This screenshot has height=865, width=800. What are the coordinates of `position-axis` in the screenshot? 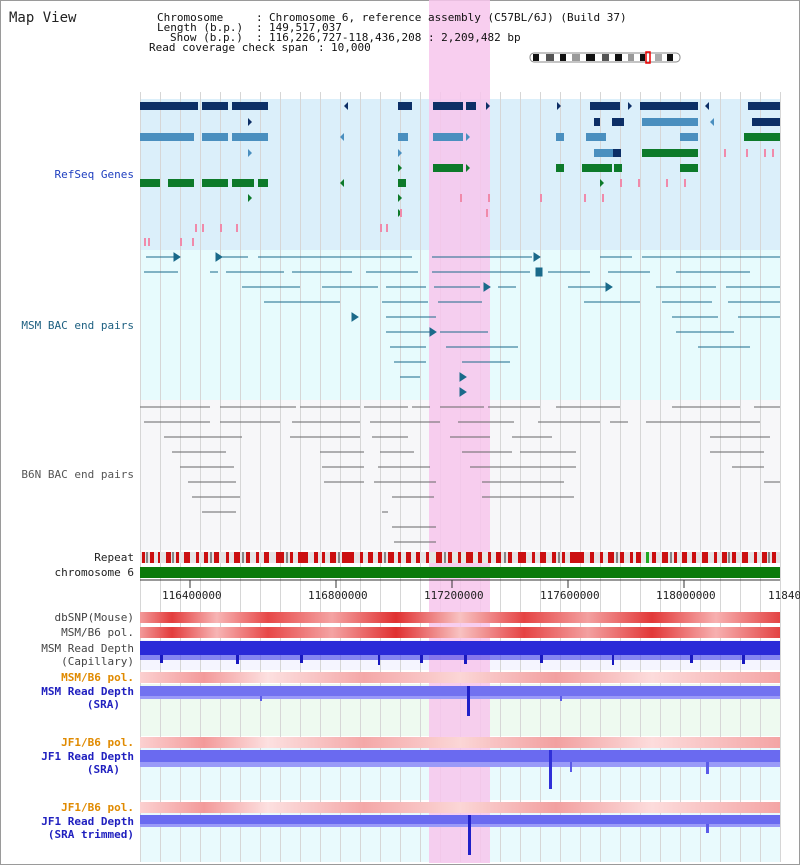 It's located at (460, 583).